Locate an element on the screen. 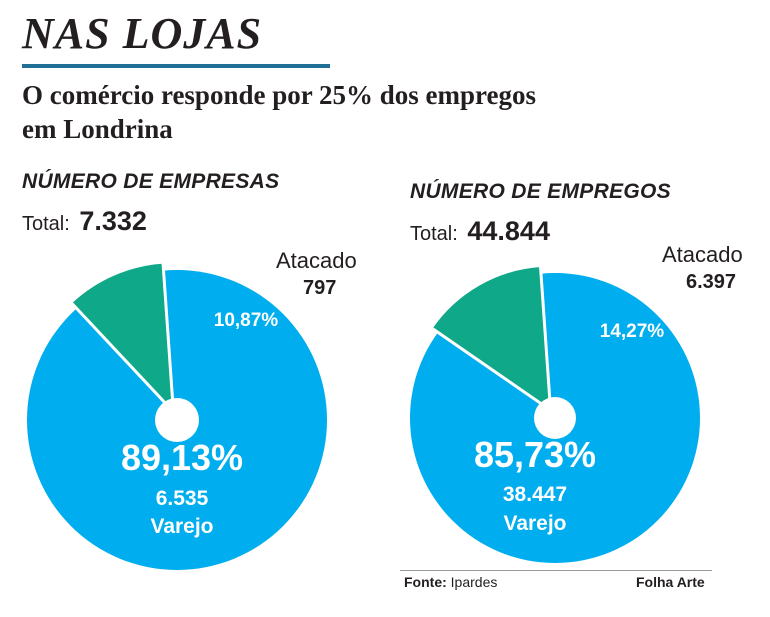 The height and width of the screenshot is (617, 770). headline: NAS LOJAS is located at coordinates (142, 33).